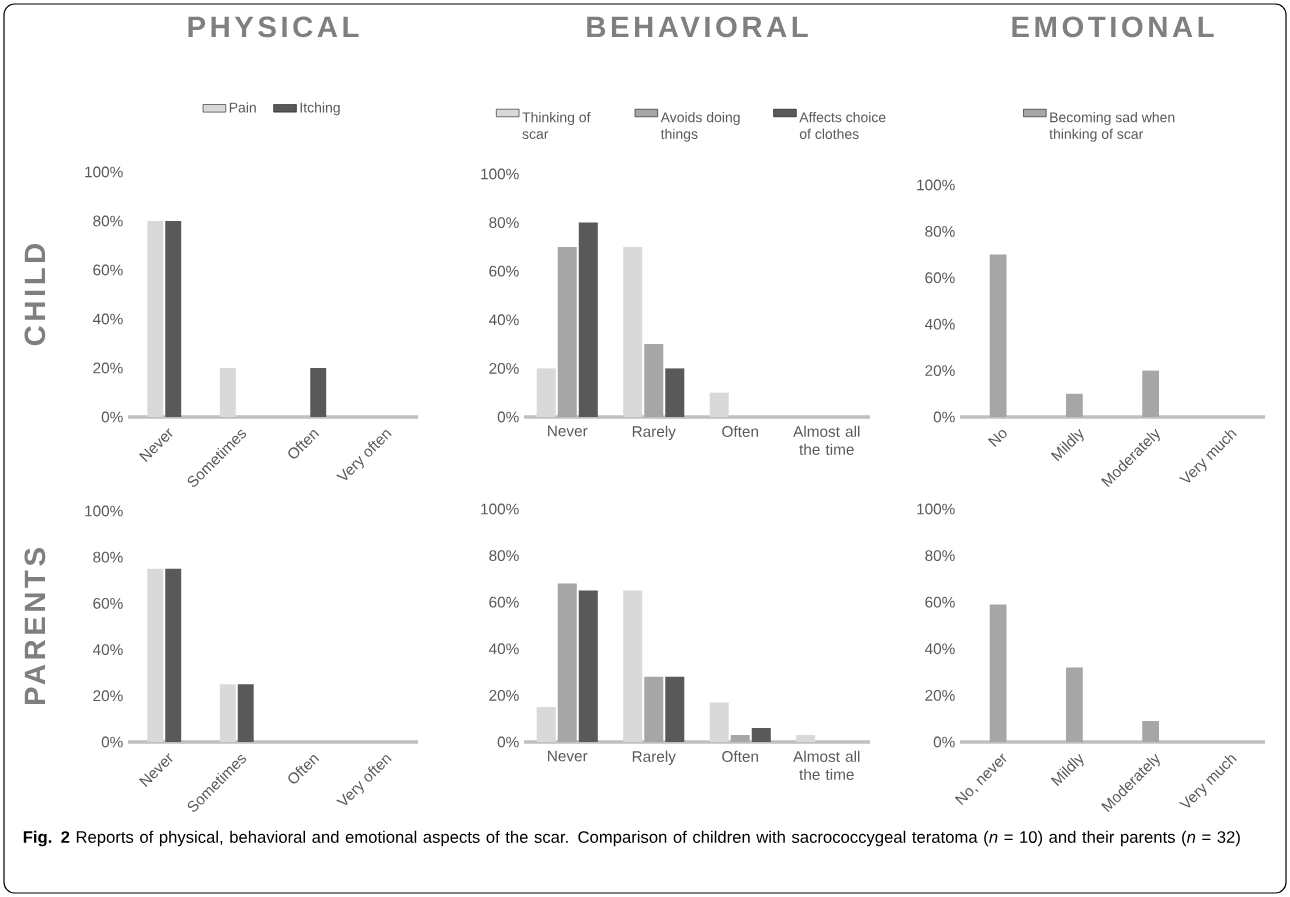  I want to click on chart-title: PHYSICAL, so click(273, 27).